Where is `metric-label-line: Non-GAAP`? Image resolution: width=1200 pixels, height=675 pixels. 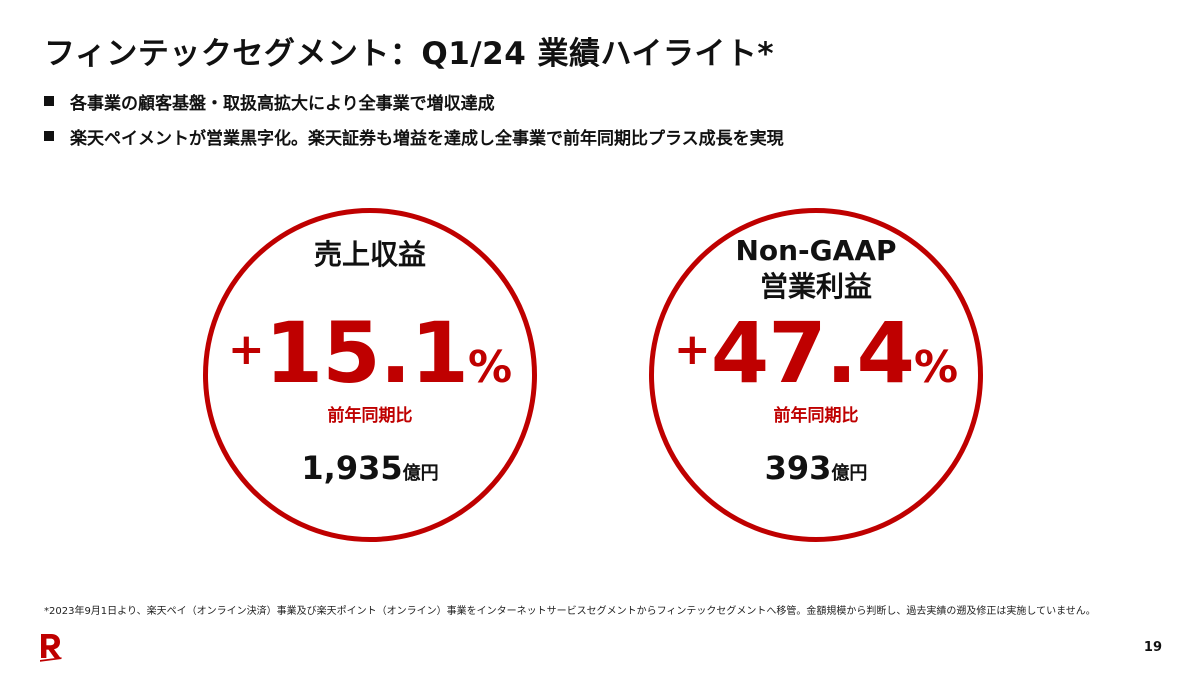 metric-label-line: Non-GAAP is located at coordinates (816, 250).